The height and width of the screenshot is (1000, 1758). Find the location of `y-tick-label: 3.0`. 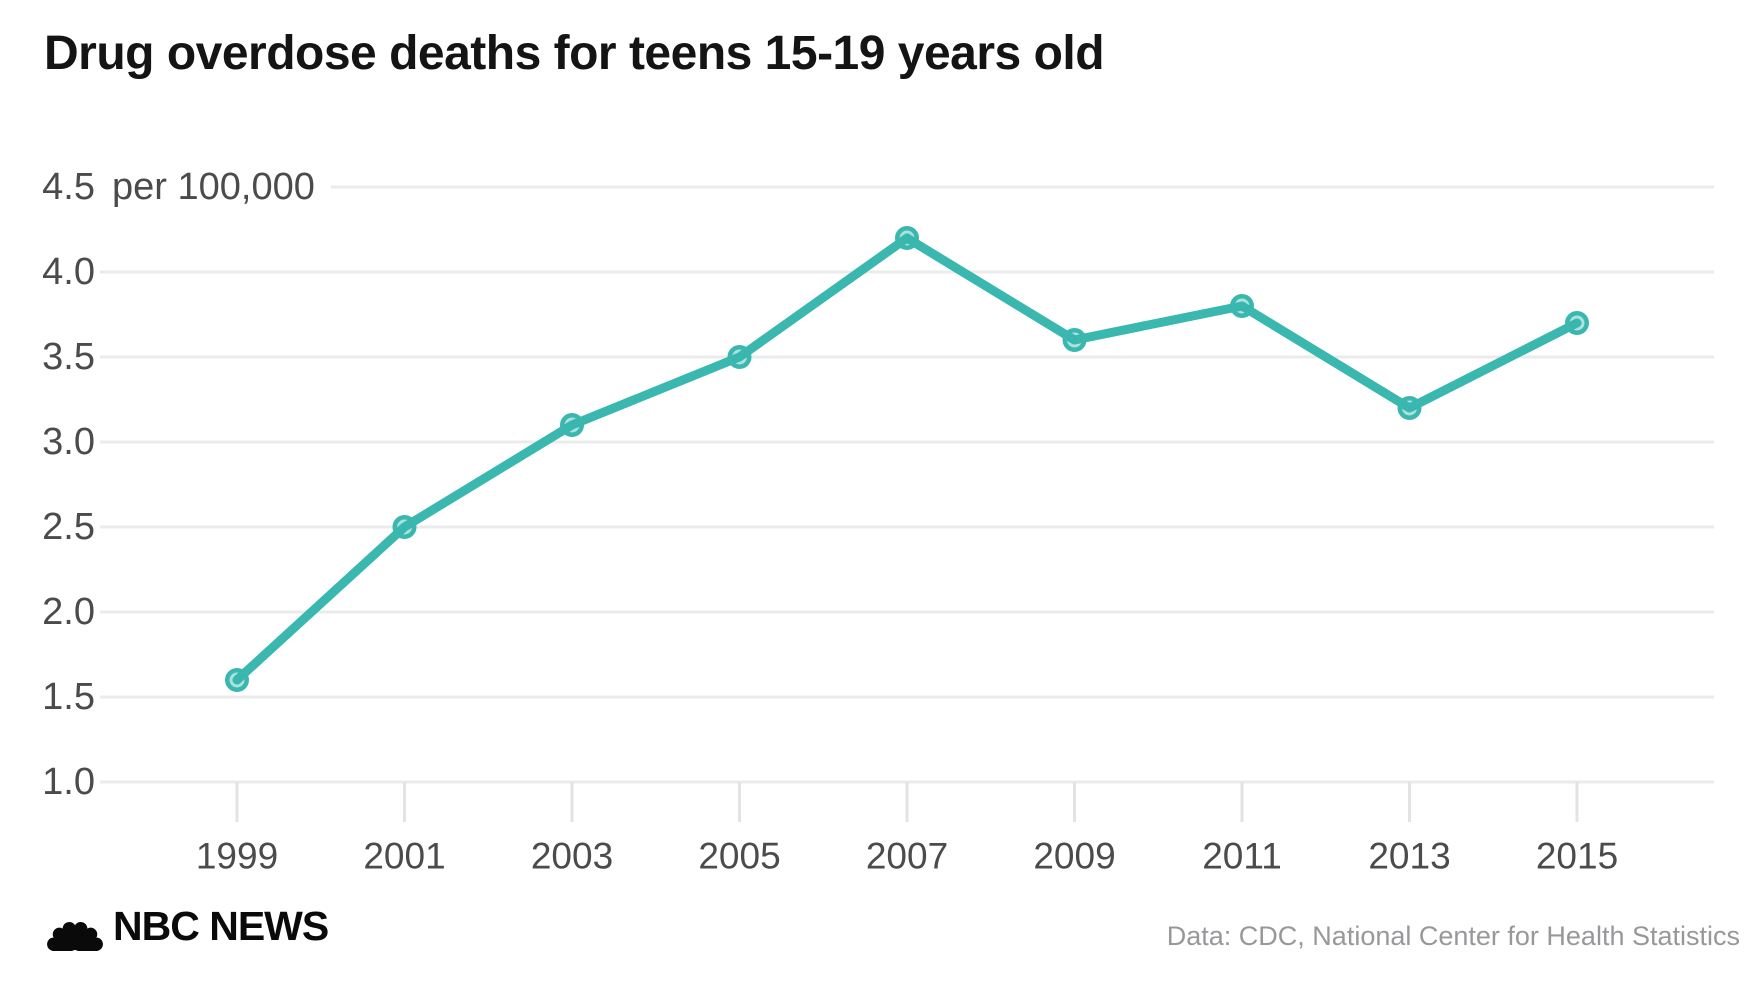

y-tick-label: 3.0 is located at coordinates (68, 442).